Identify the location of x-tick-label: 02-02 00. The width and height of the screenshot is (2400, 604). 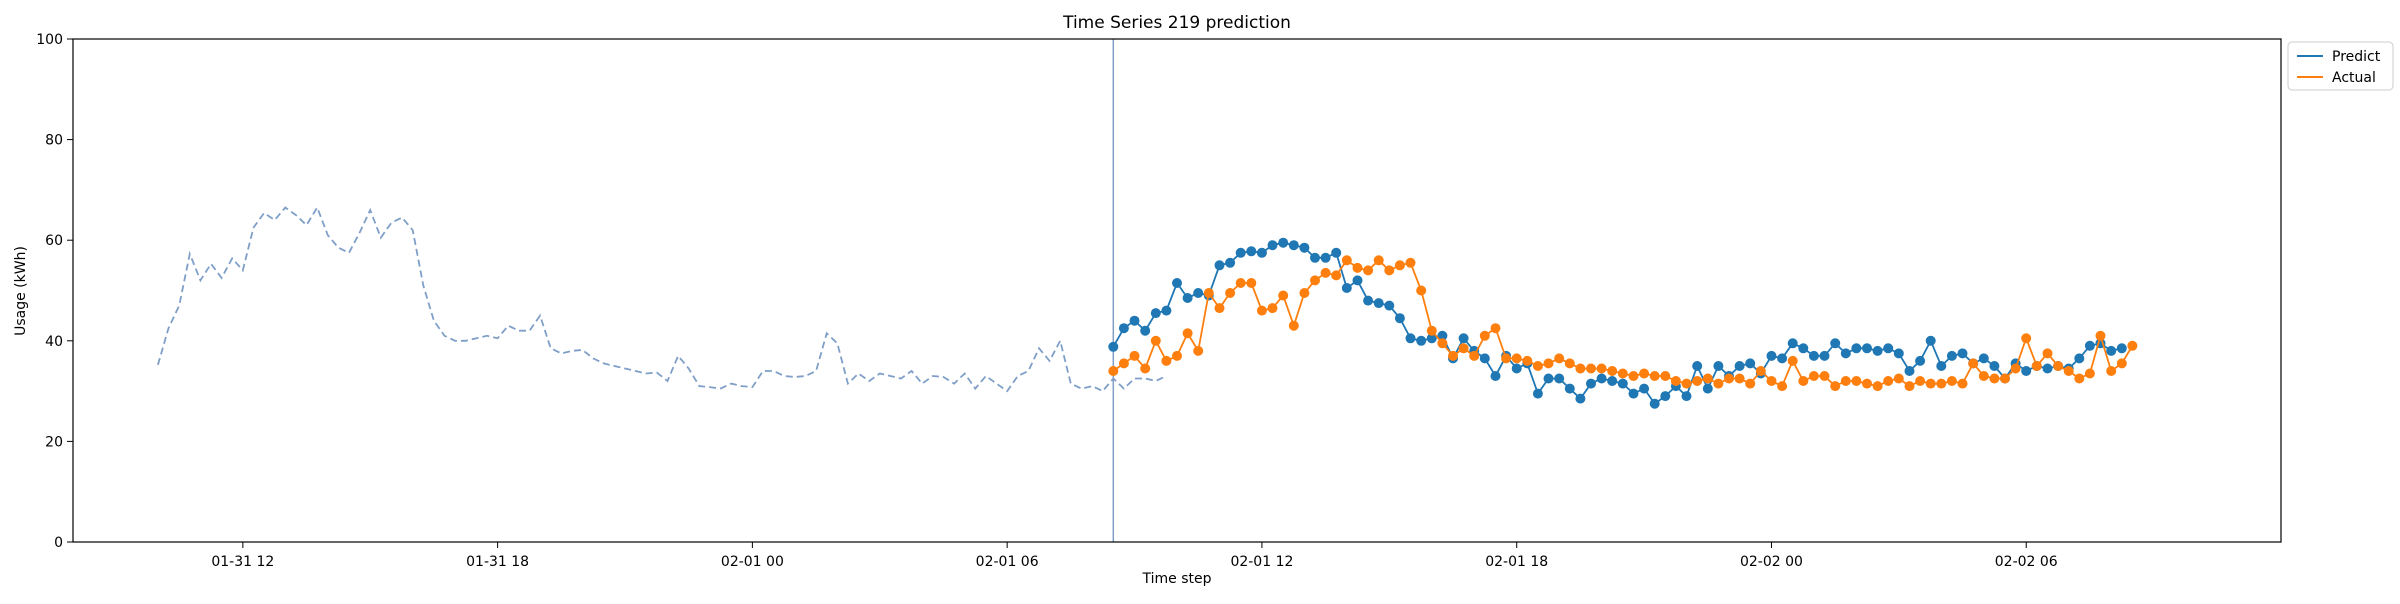
(1771, 562).